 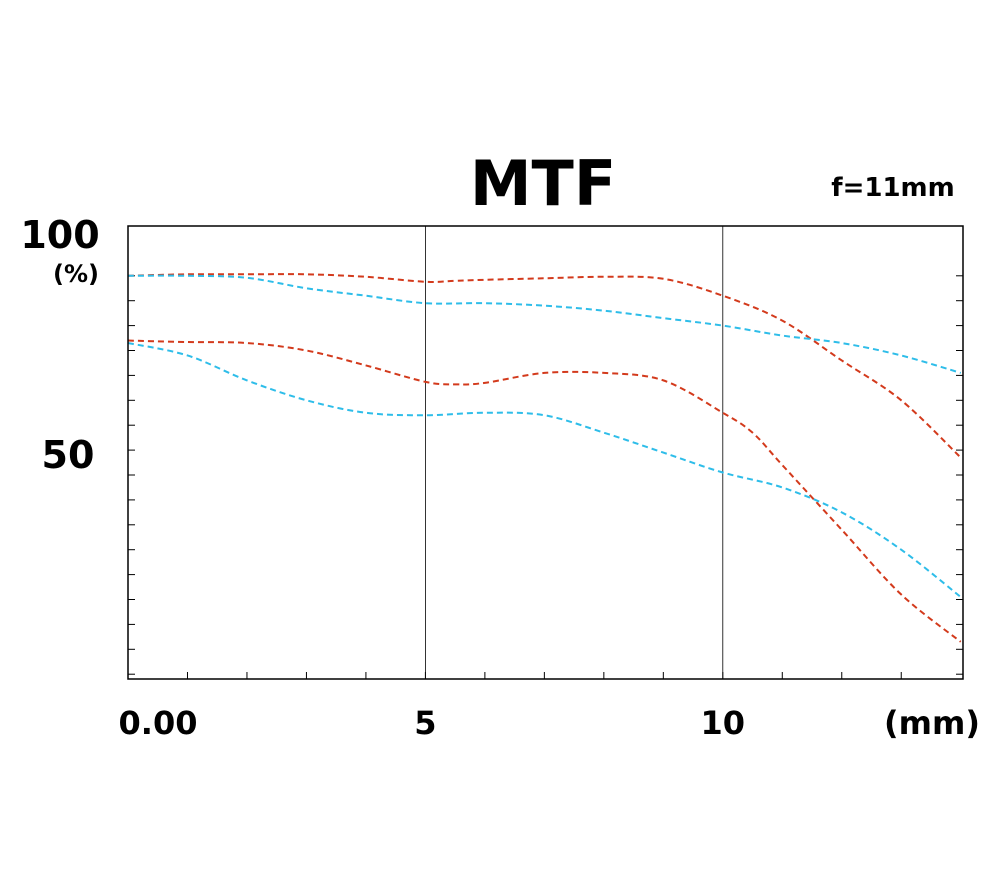 What do you see at coordinates (68, 455) in the screenshot?
I see `y-label-50: 50` at bounding box center [68, 455].